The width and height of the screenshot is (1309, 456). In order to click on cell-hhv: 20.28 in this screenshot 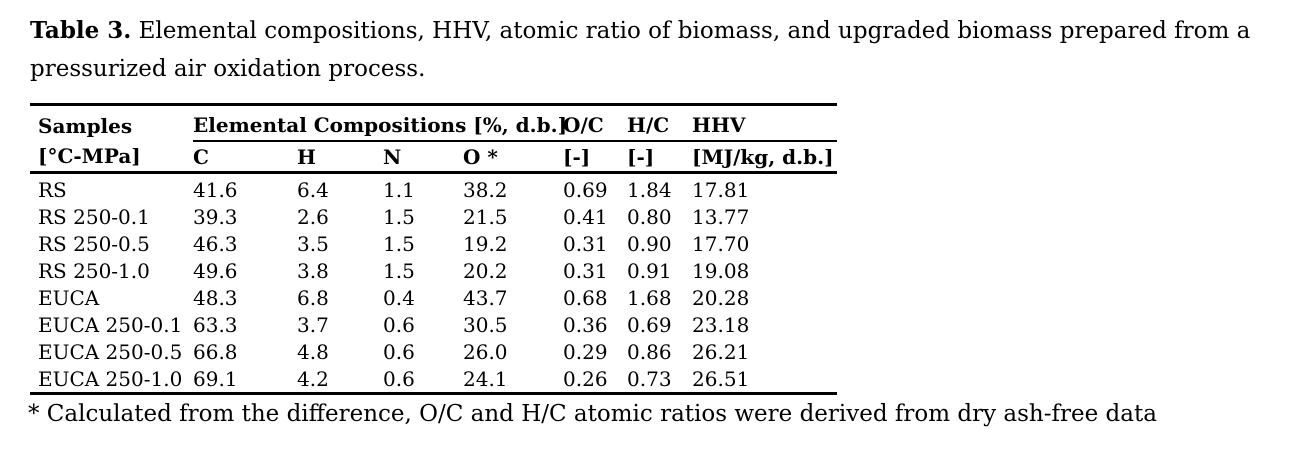, I will do `click(721, 297)`.